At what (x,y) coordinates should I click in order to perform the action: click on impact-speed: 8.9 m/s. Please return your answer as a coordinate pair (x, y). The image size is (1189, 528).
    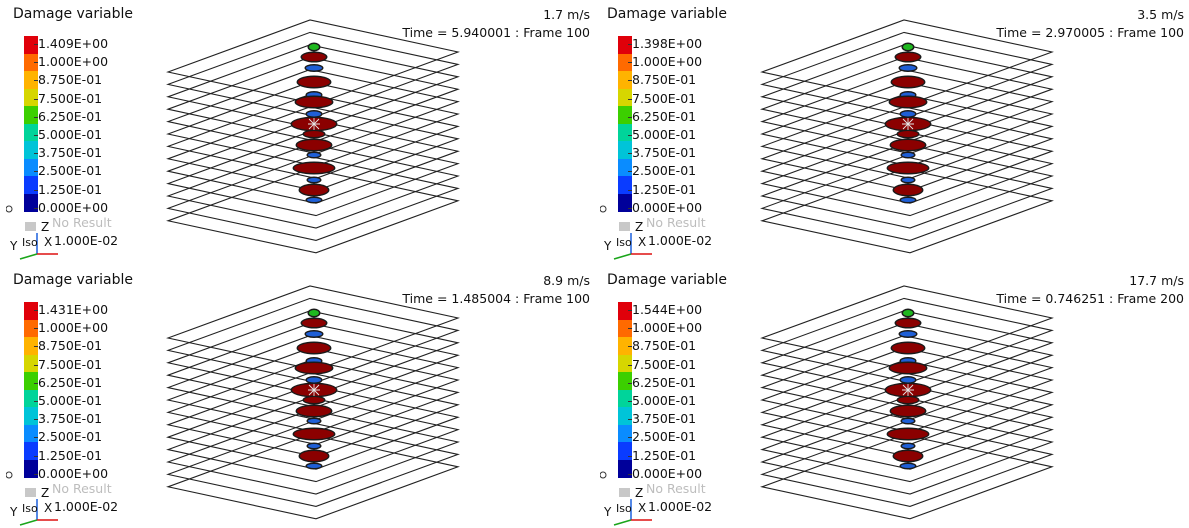
    Looking at the image, I should click on (566, 280).